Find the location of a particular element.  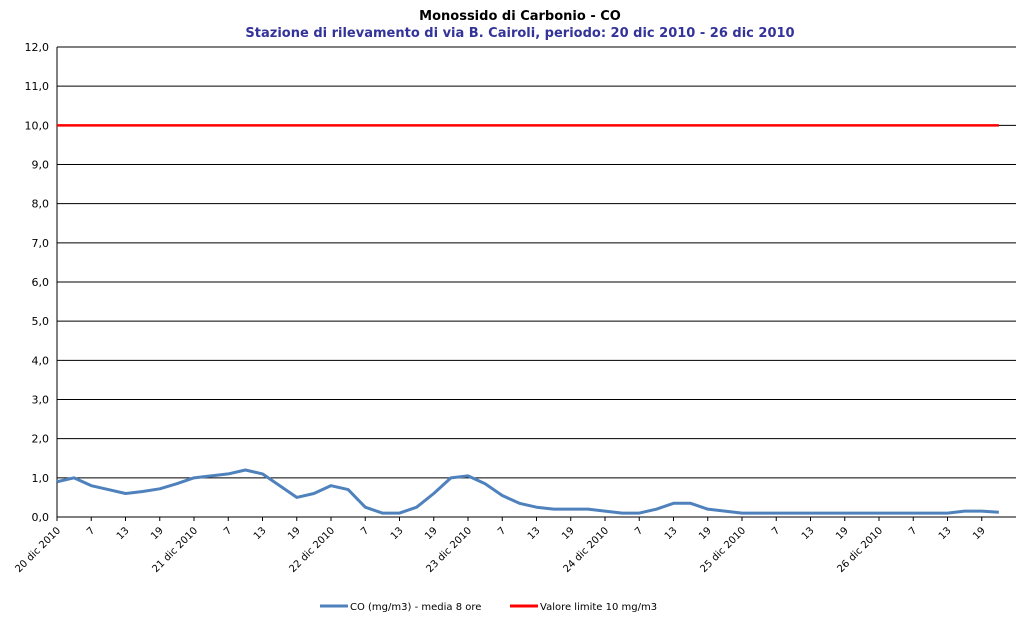

y-tick-label: 5,0 is located at coordinates (41, 321).